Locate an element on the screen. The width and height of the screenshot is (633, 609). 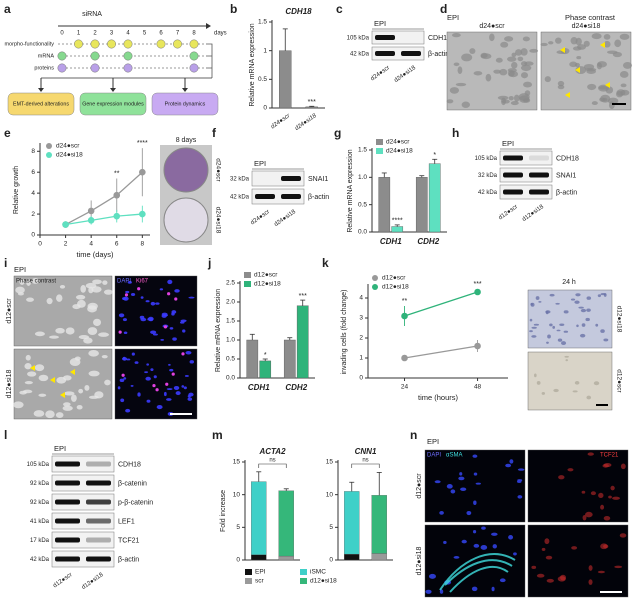
y-tick-label: 8 is located at coordinates (33, 151).